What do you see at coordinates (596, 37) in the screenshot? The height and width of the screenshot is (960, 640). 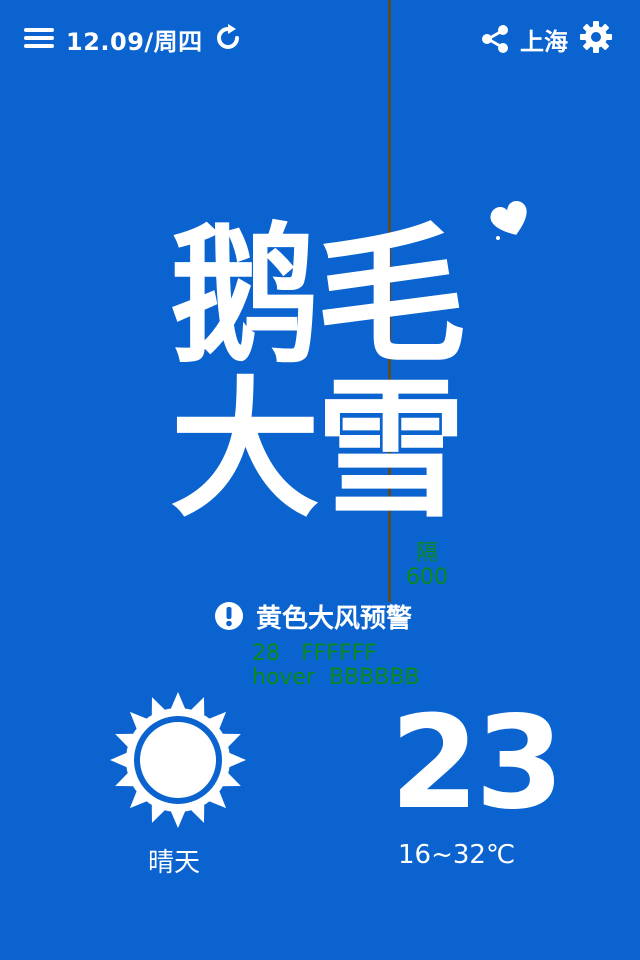 I see `gear-icon` at bounding box center [596, 37].